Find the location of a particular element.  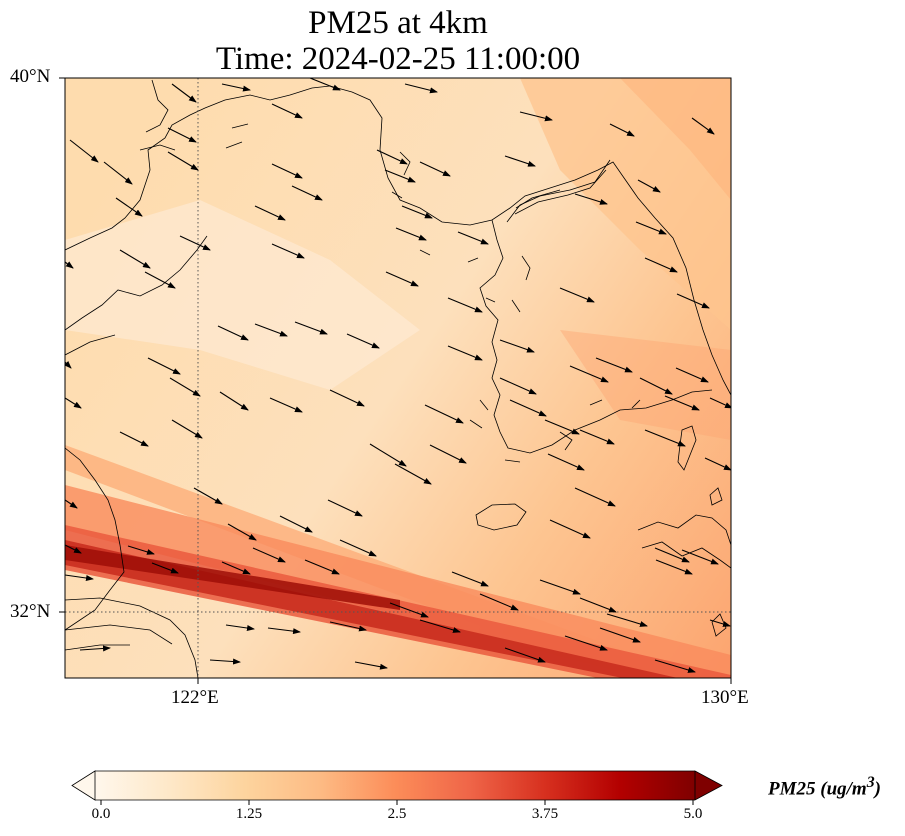

lat-tick-32n: 32°N is located at coordinates (30, 611).